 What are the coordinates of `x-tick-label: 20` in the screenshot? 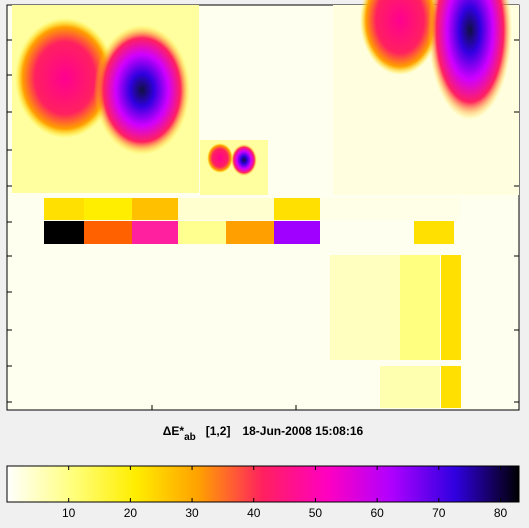 It's located at (131, 513).